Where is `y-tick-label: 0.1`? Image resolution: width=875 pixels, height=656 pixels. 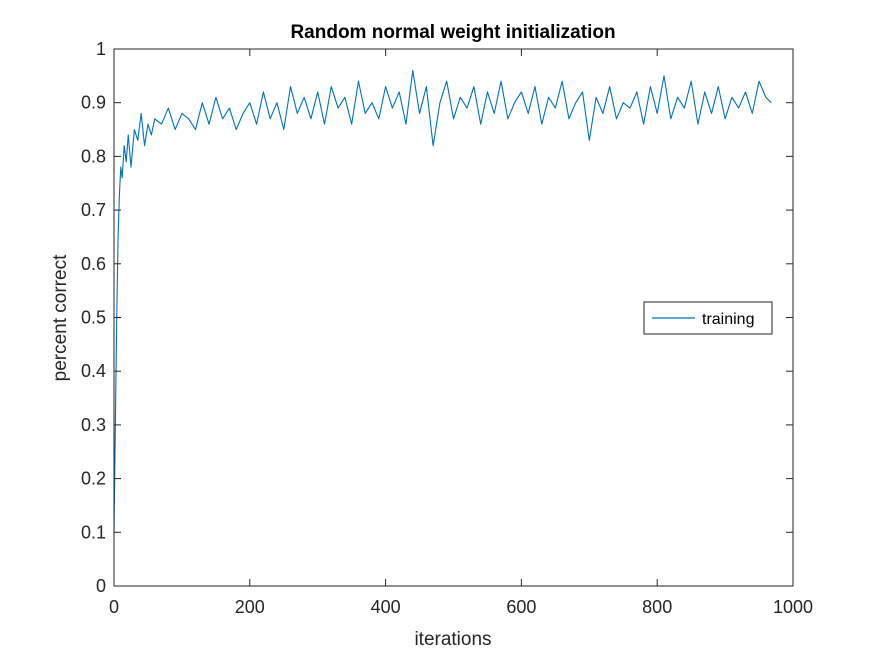
y-tick-label: 0.1 is located at coordinates (93, 532).